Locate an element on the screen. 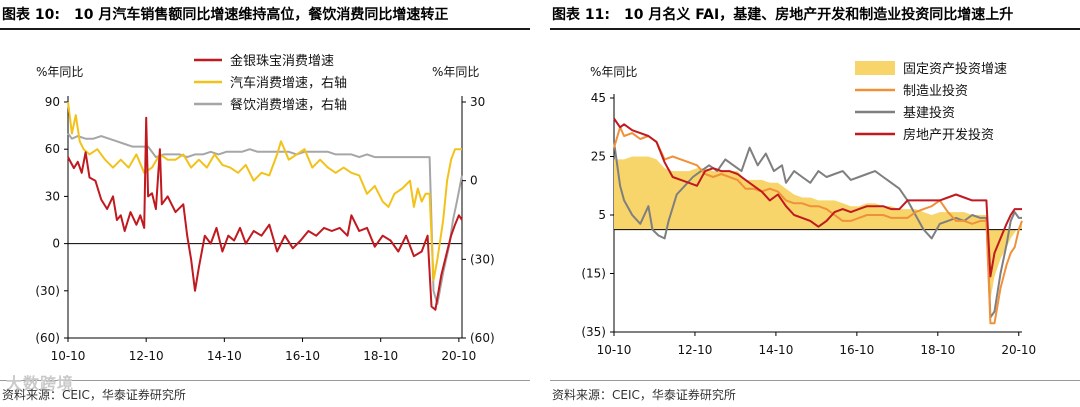  right-chart-source: 资料来源：CEIC，华泰证券研究所 is located at coordinates (644, 395).